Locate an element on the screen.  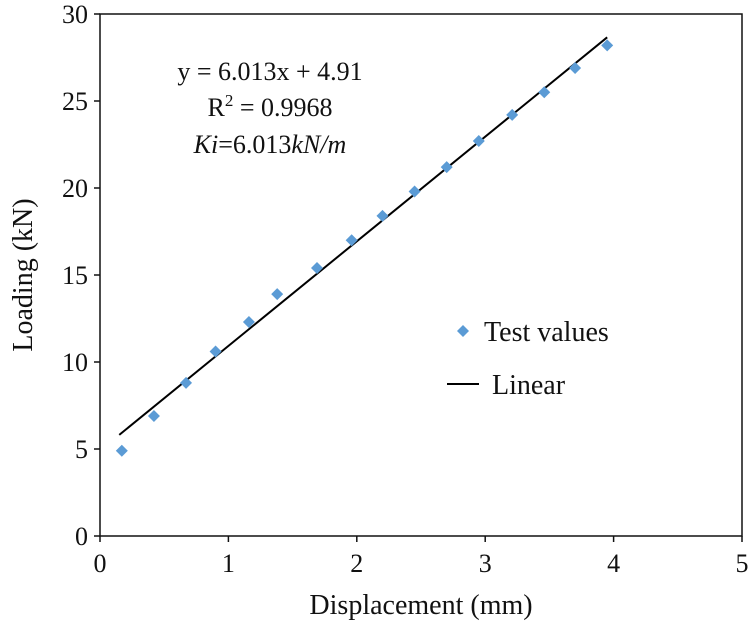
y-axis-title: Loading (kN) is located at coordinates (23, 274).